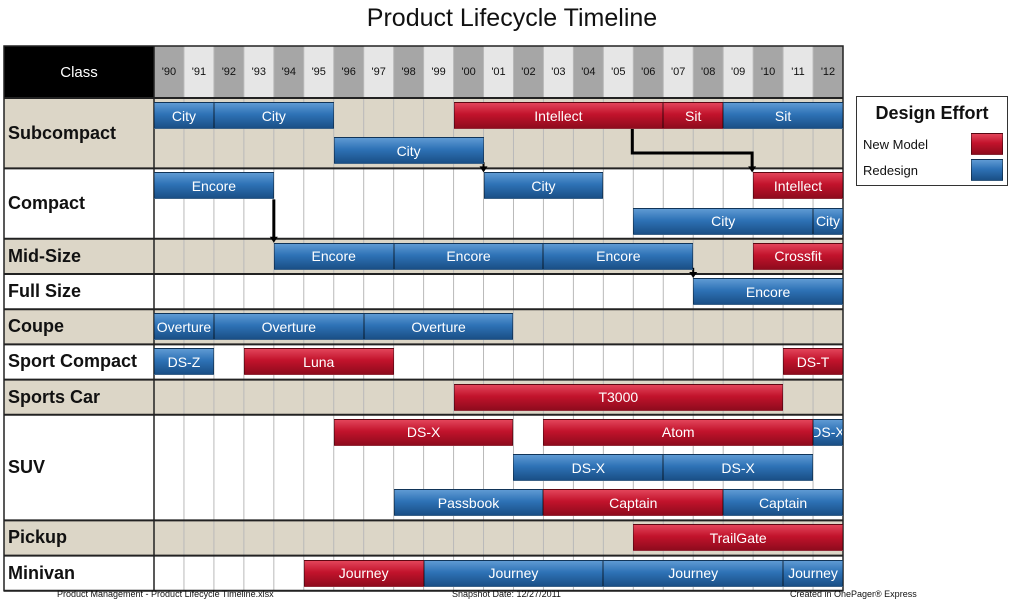 The width and height of the screenshot is (1024, 605). Describe the element at coordinates (73, 361) in the screenshot. I see `row-label: Sport Compact` at that location.